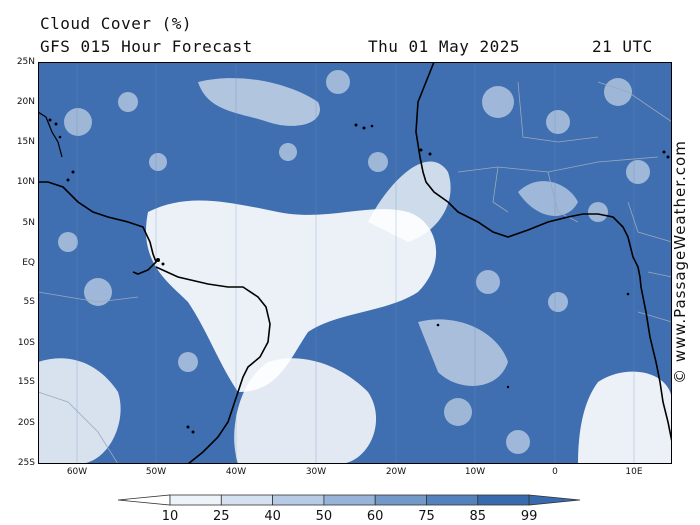 Image resolution: width=700 pixels, height=525 pixels. Describe the element at coordinates (622, 46) in the screenshot. I see `forecast-time: 21 UTC` at that location.